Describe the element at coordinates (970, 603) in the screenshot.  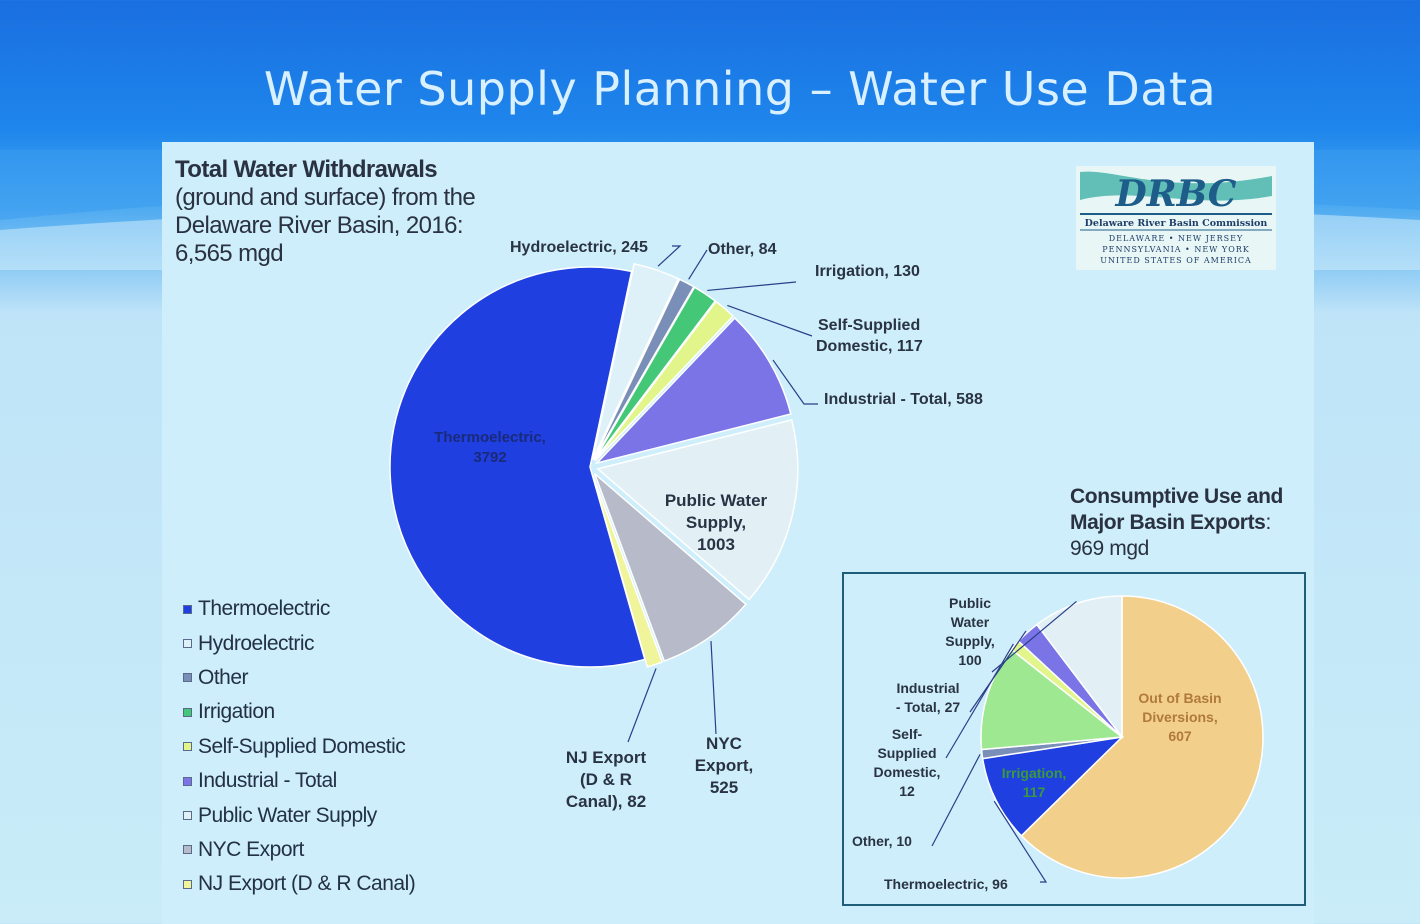
I see `inset-label-public-water-line1: Public` at that location.